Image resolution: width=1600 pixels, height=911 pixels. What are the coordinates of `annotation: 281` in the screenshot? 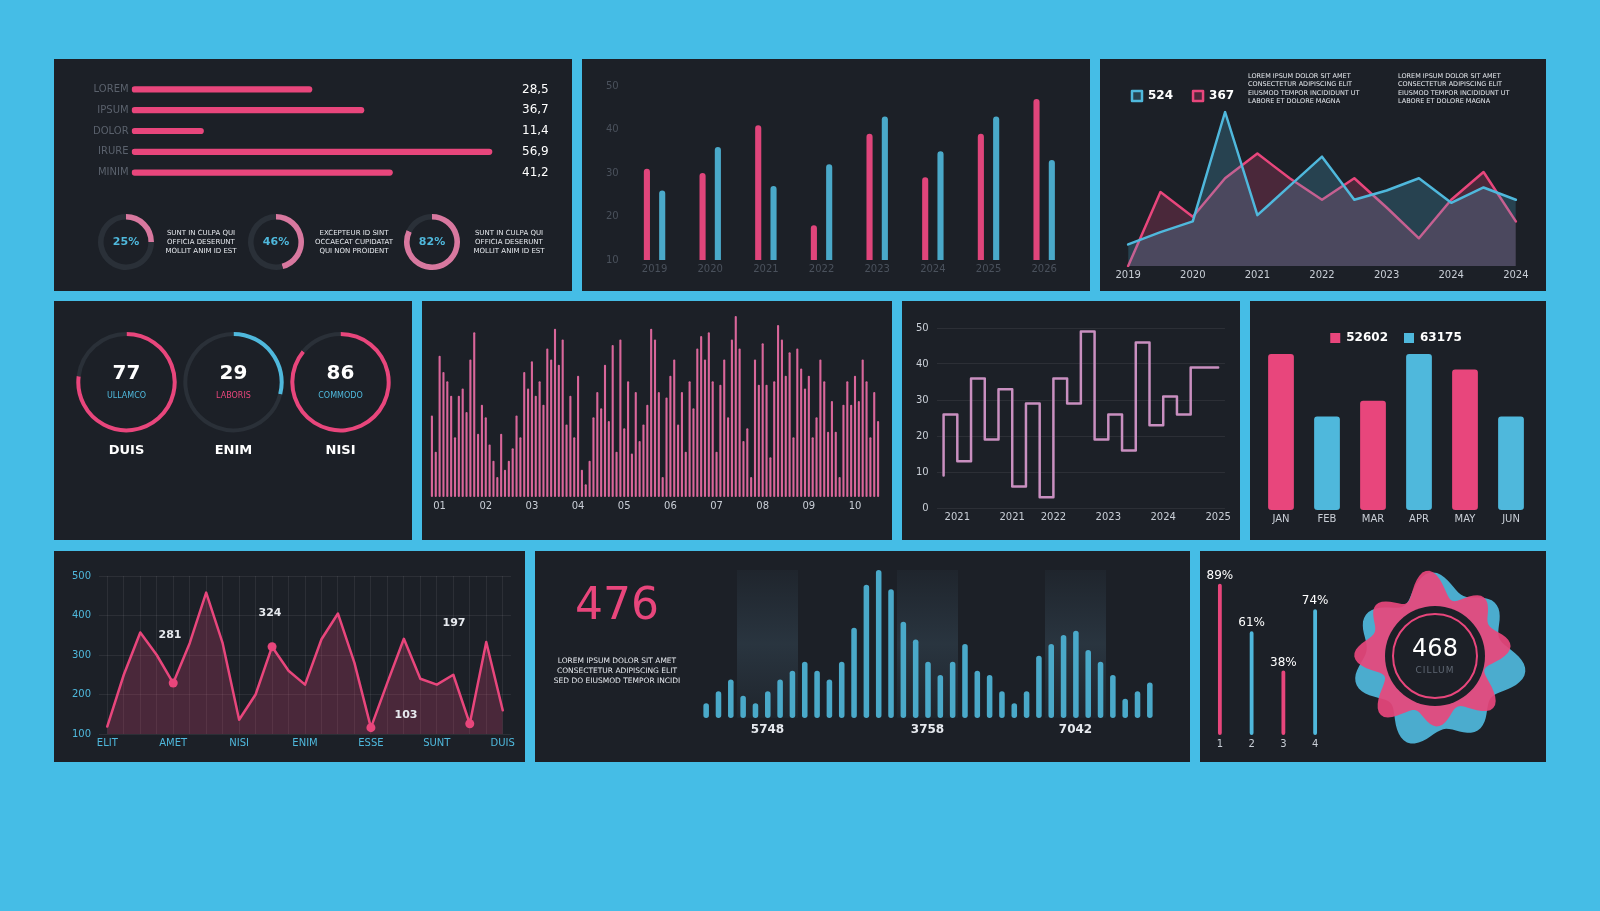 It's located at (170, 635).